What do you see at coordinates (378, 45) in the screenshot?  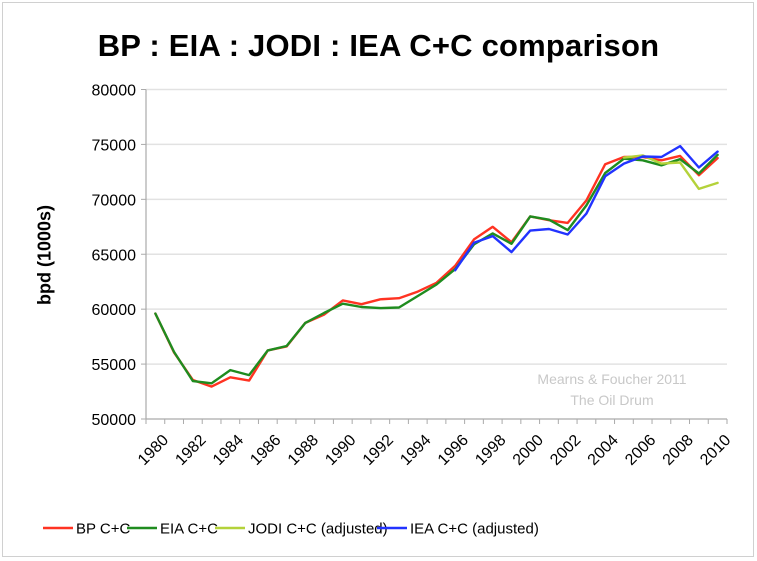 I see `chart-title: BP : EIA : JODI : IEA C+C comparison` at bounding box center [378, 45].